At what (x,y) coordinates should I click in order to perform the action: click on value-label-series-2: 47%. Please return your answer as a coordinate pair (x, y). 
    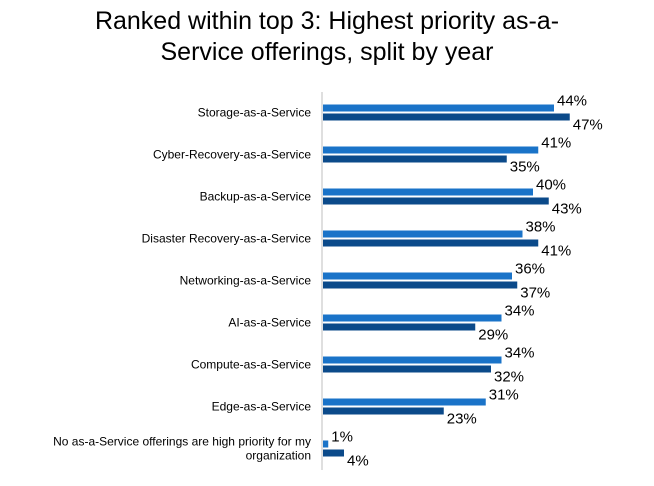
    Looking at the image, I should click on (588, 125).